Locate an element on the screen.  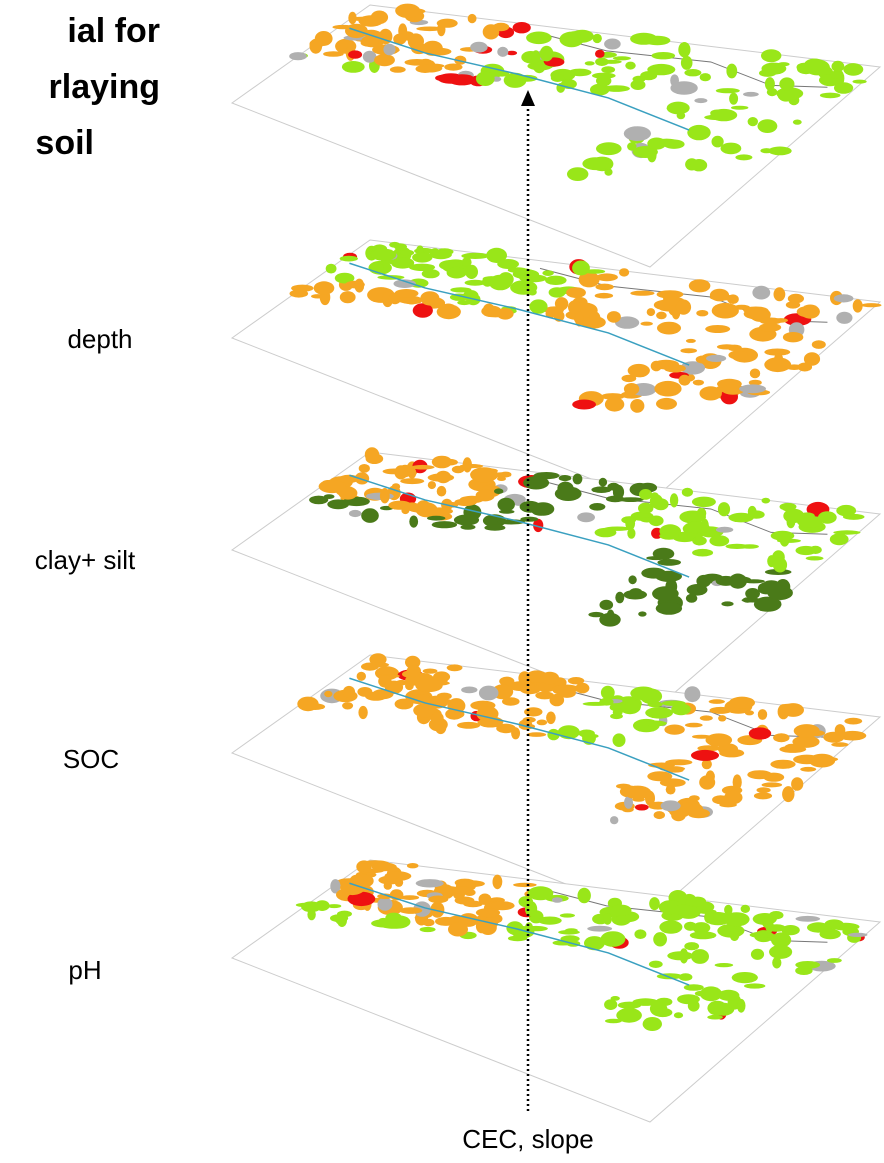
arrow-head is located at coordinates (528, 98).